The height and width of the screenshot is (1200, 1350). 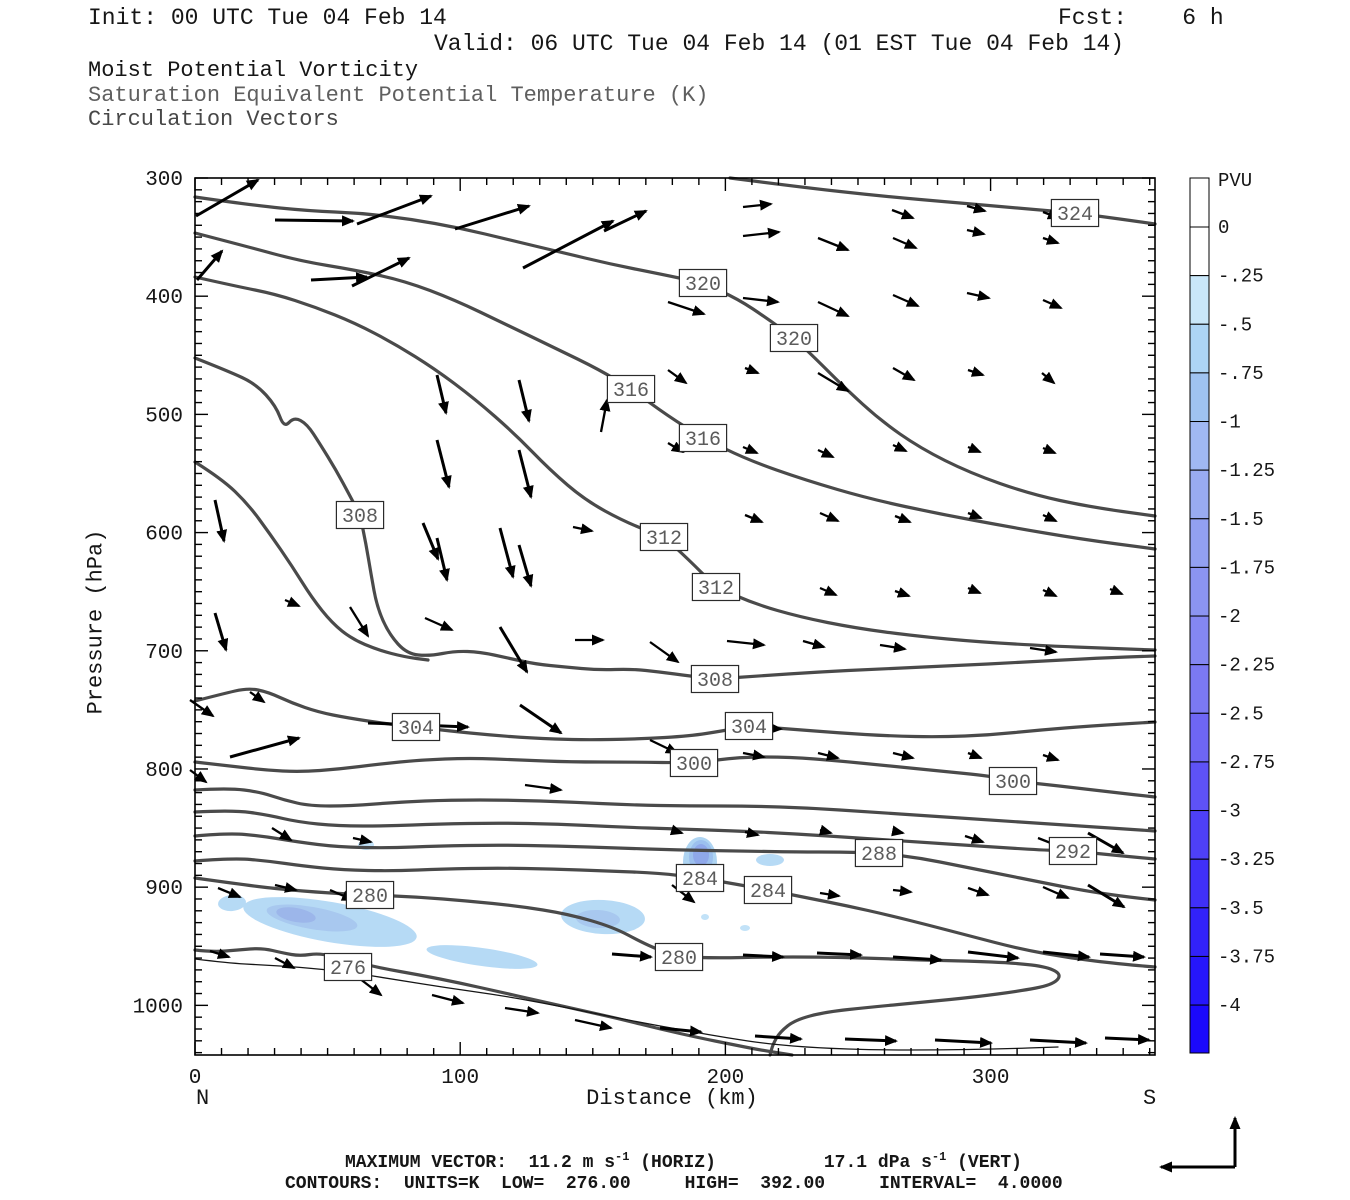 What do you see at coordinates (480, 1163) in the screenshot?
I see `max-vector-horiz: MAXIMUM VECTOR: 11.2 m s` at bounding box center [480, 1163].